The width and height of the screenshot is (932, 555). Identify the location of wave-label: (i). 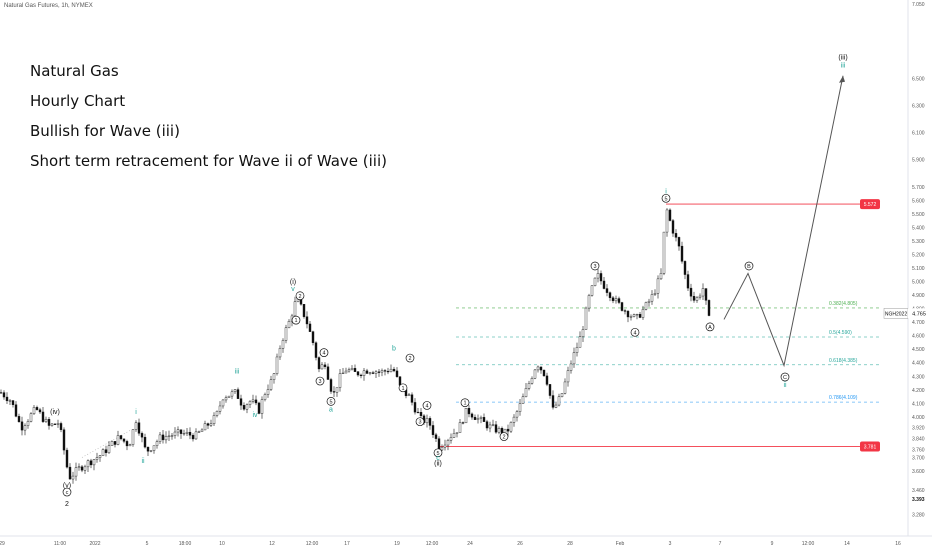
(293, 282).